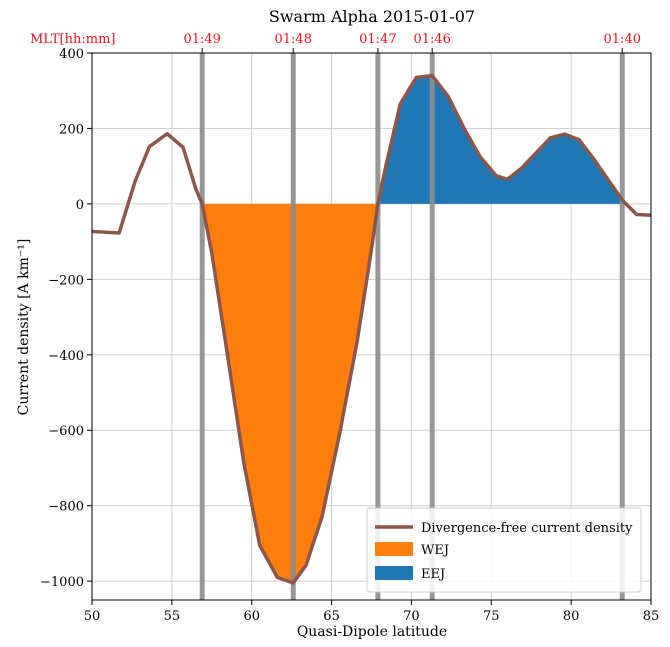  I want to click on mlt-axis: MLT[hh:mm] 01:49 01:48 01:47 01:46 01:40, so click(335, 42).